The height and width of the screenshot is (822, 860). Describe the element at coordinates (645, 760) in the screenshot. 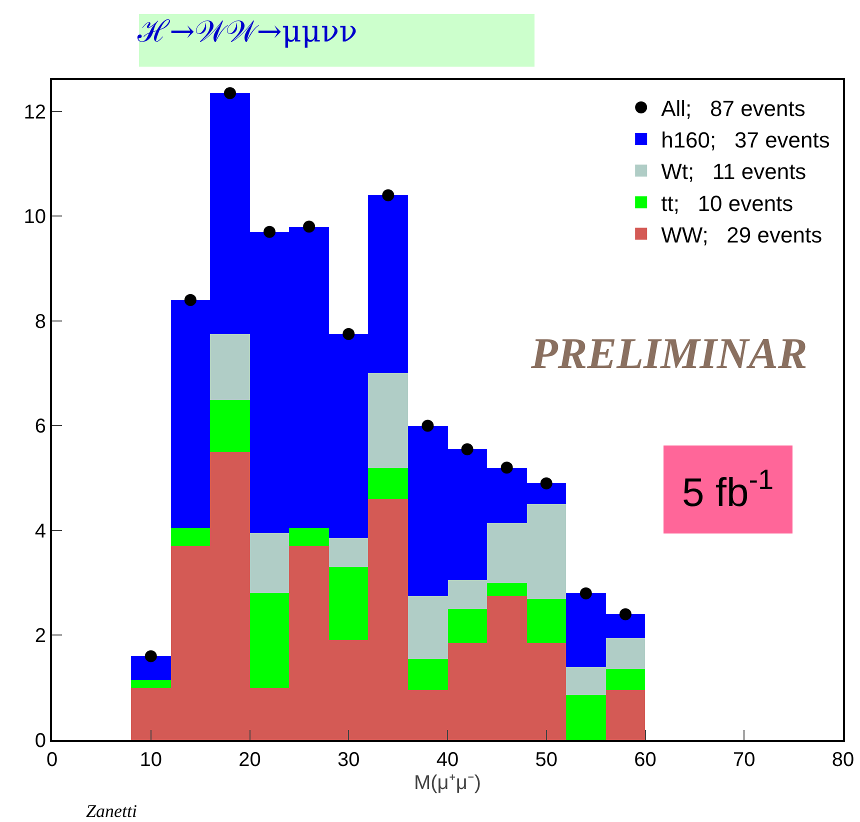

I see `x-tick-label: 60` at that location.